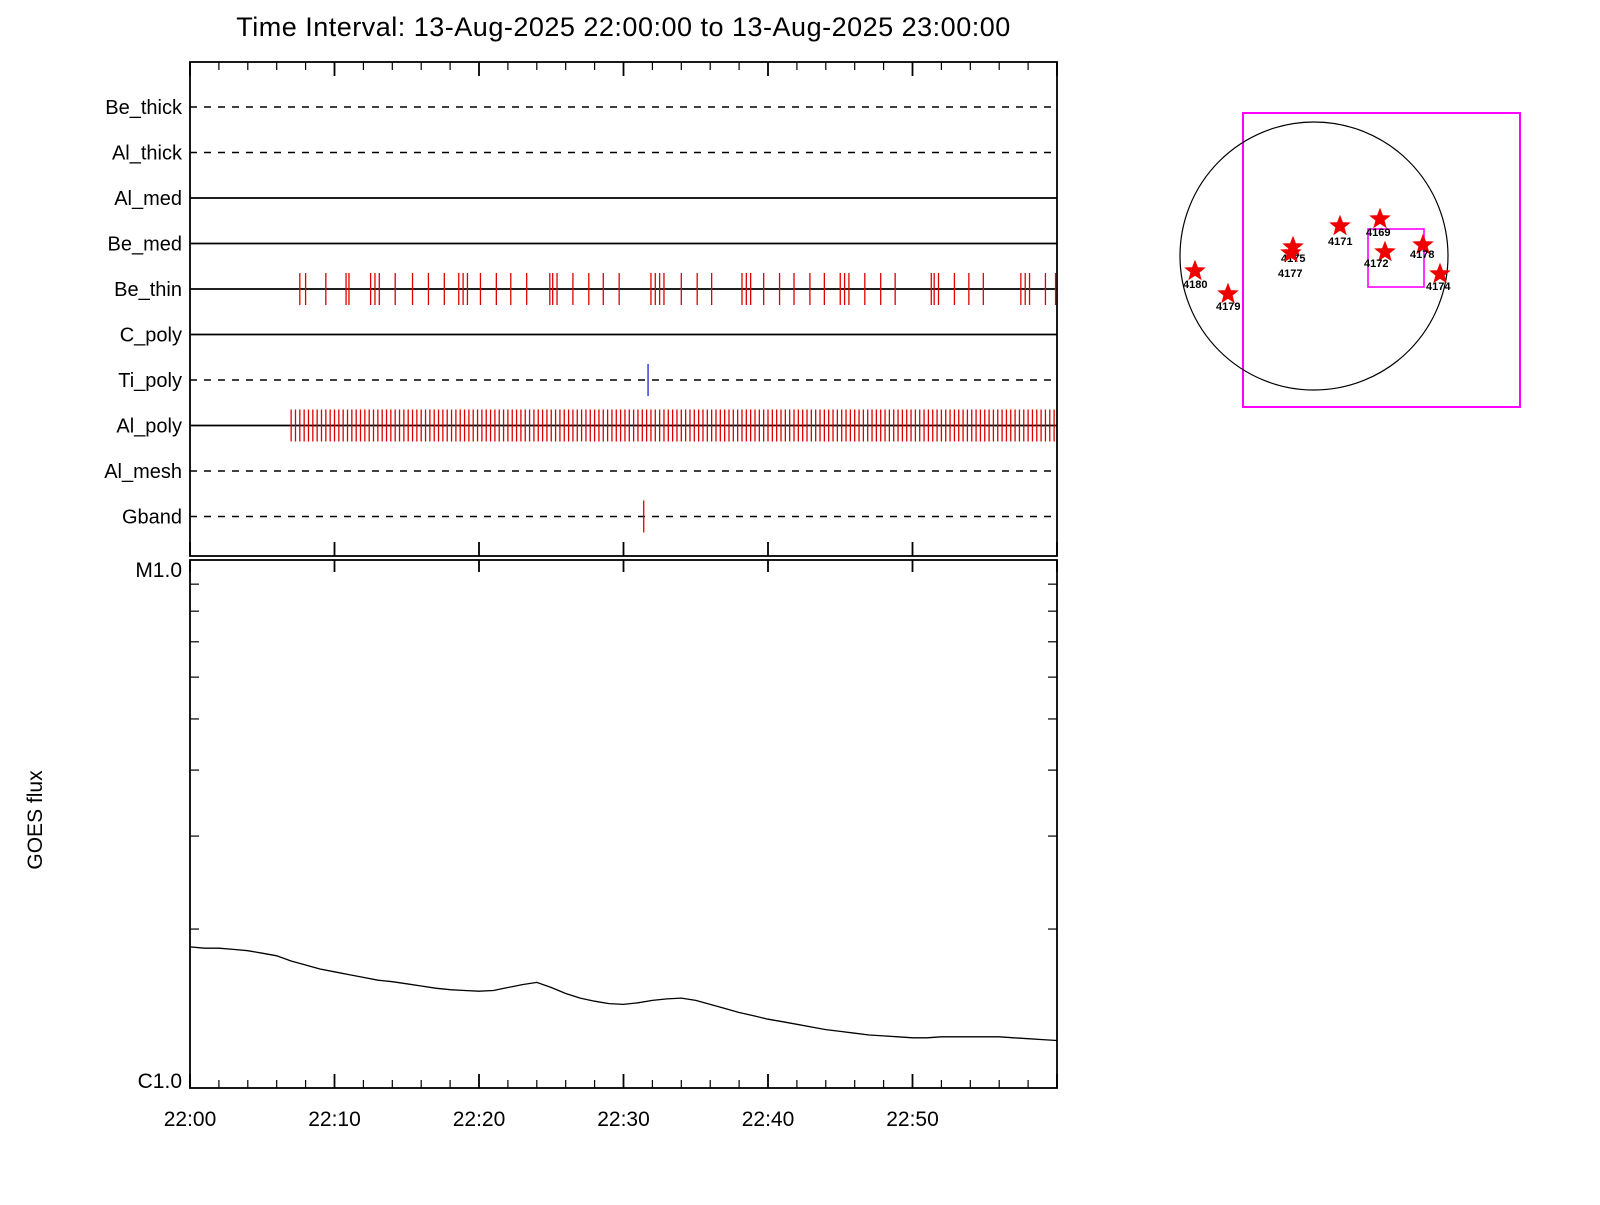  What do you see at coordinates (768, 1119) in the screenshot?
I see `goes-x-tick-label: 22:40` at bounding box center [768, 1119].